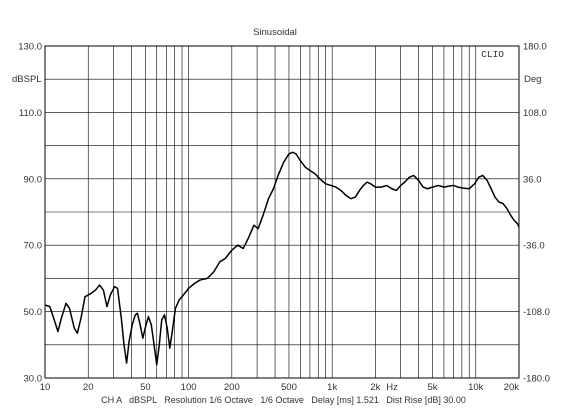 The height and width of the screenshot is (420, 567). I want to click on y-tick-label: 30.0, so click(33, 379).